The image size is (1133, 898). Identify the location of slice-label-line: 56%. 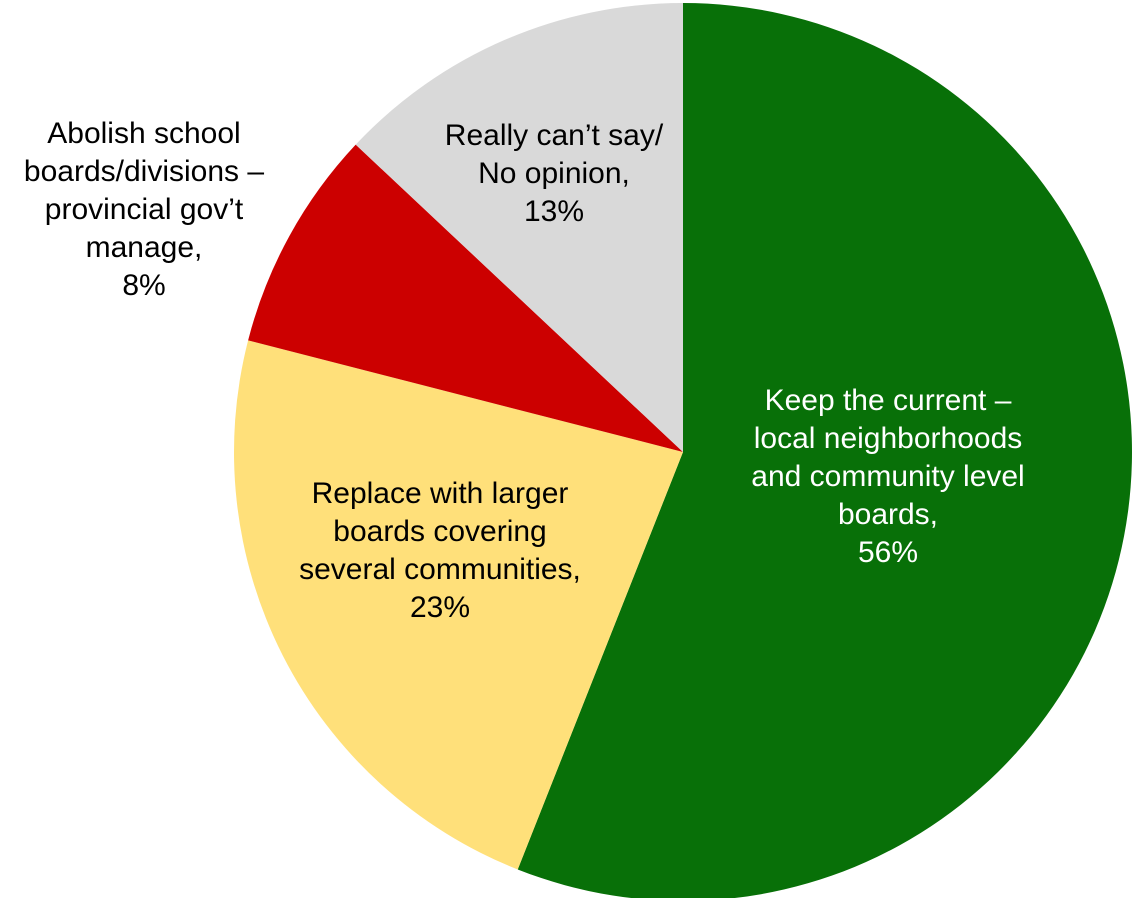
(888, 552).